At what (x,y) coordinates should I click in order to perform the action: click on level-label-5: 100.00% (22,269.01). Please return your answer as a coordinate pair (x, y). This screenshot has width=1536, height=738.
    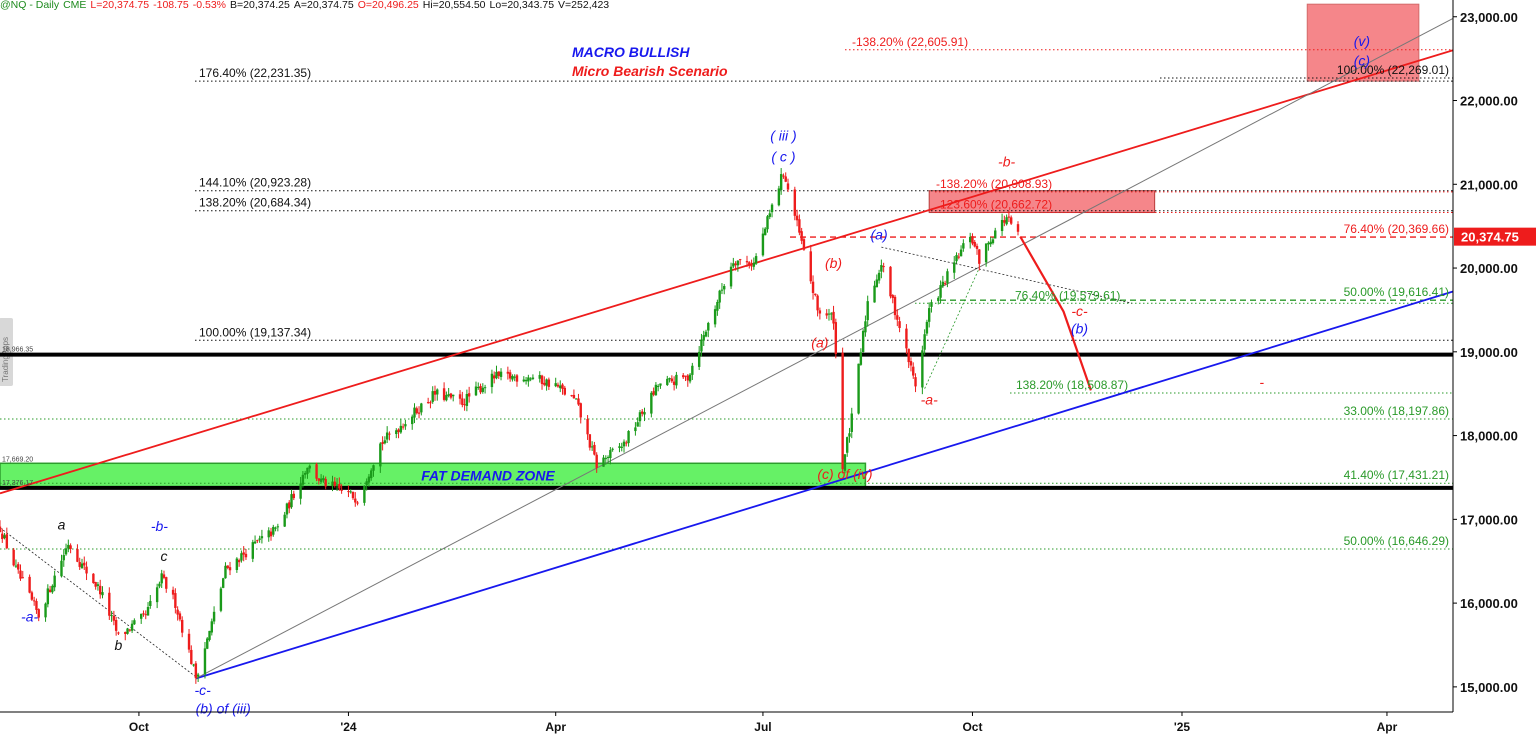
    Looking at the image, I should click on (1393, 70).